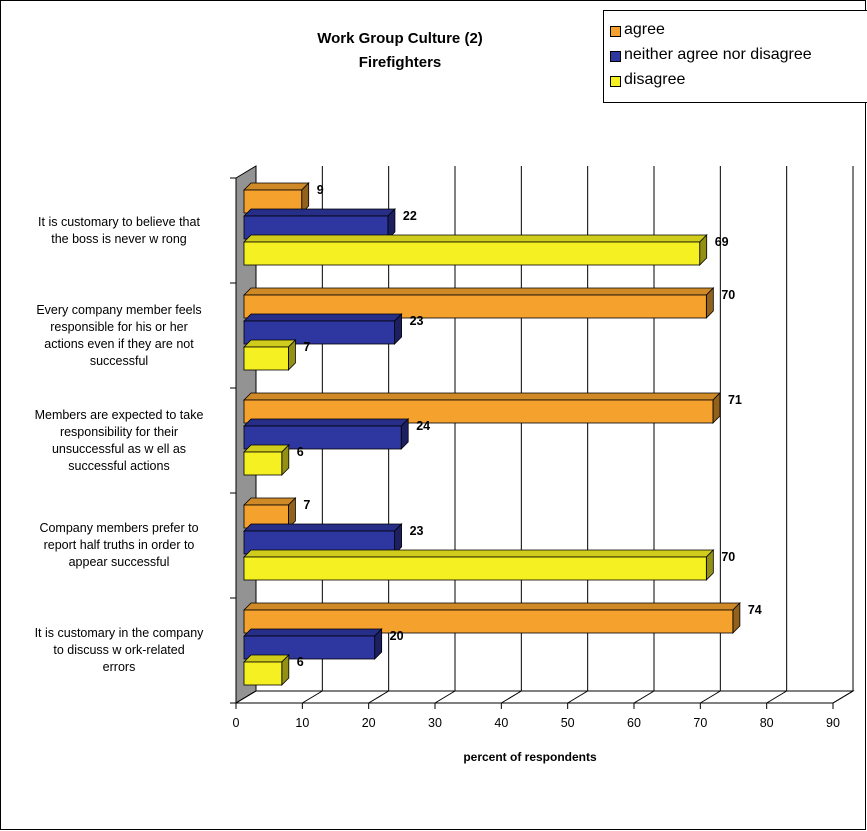 The height and width of the screenshot is (831, 867). What do you see at coordinates (833, 723) in the screenshot?
I see `x-tick-label: 90` at bounding box center [833, 723].